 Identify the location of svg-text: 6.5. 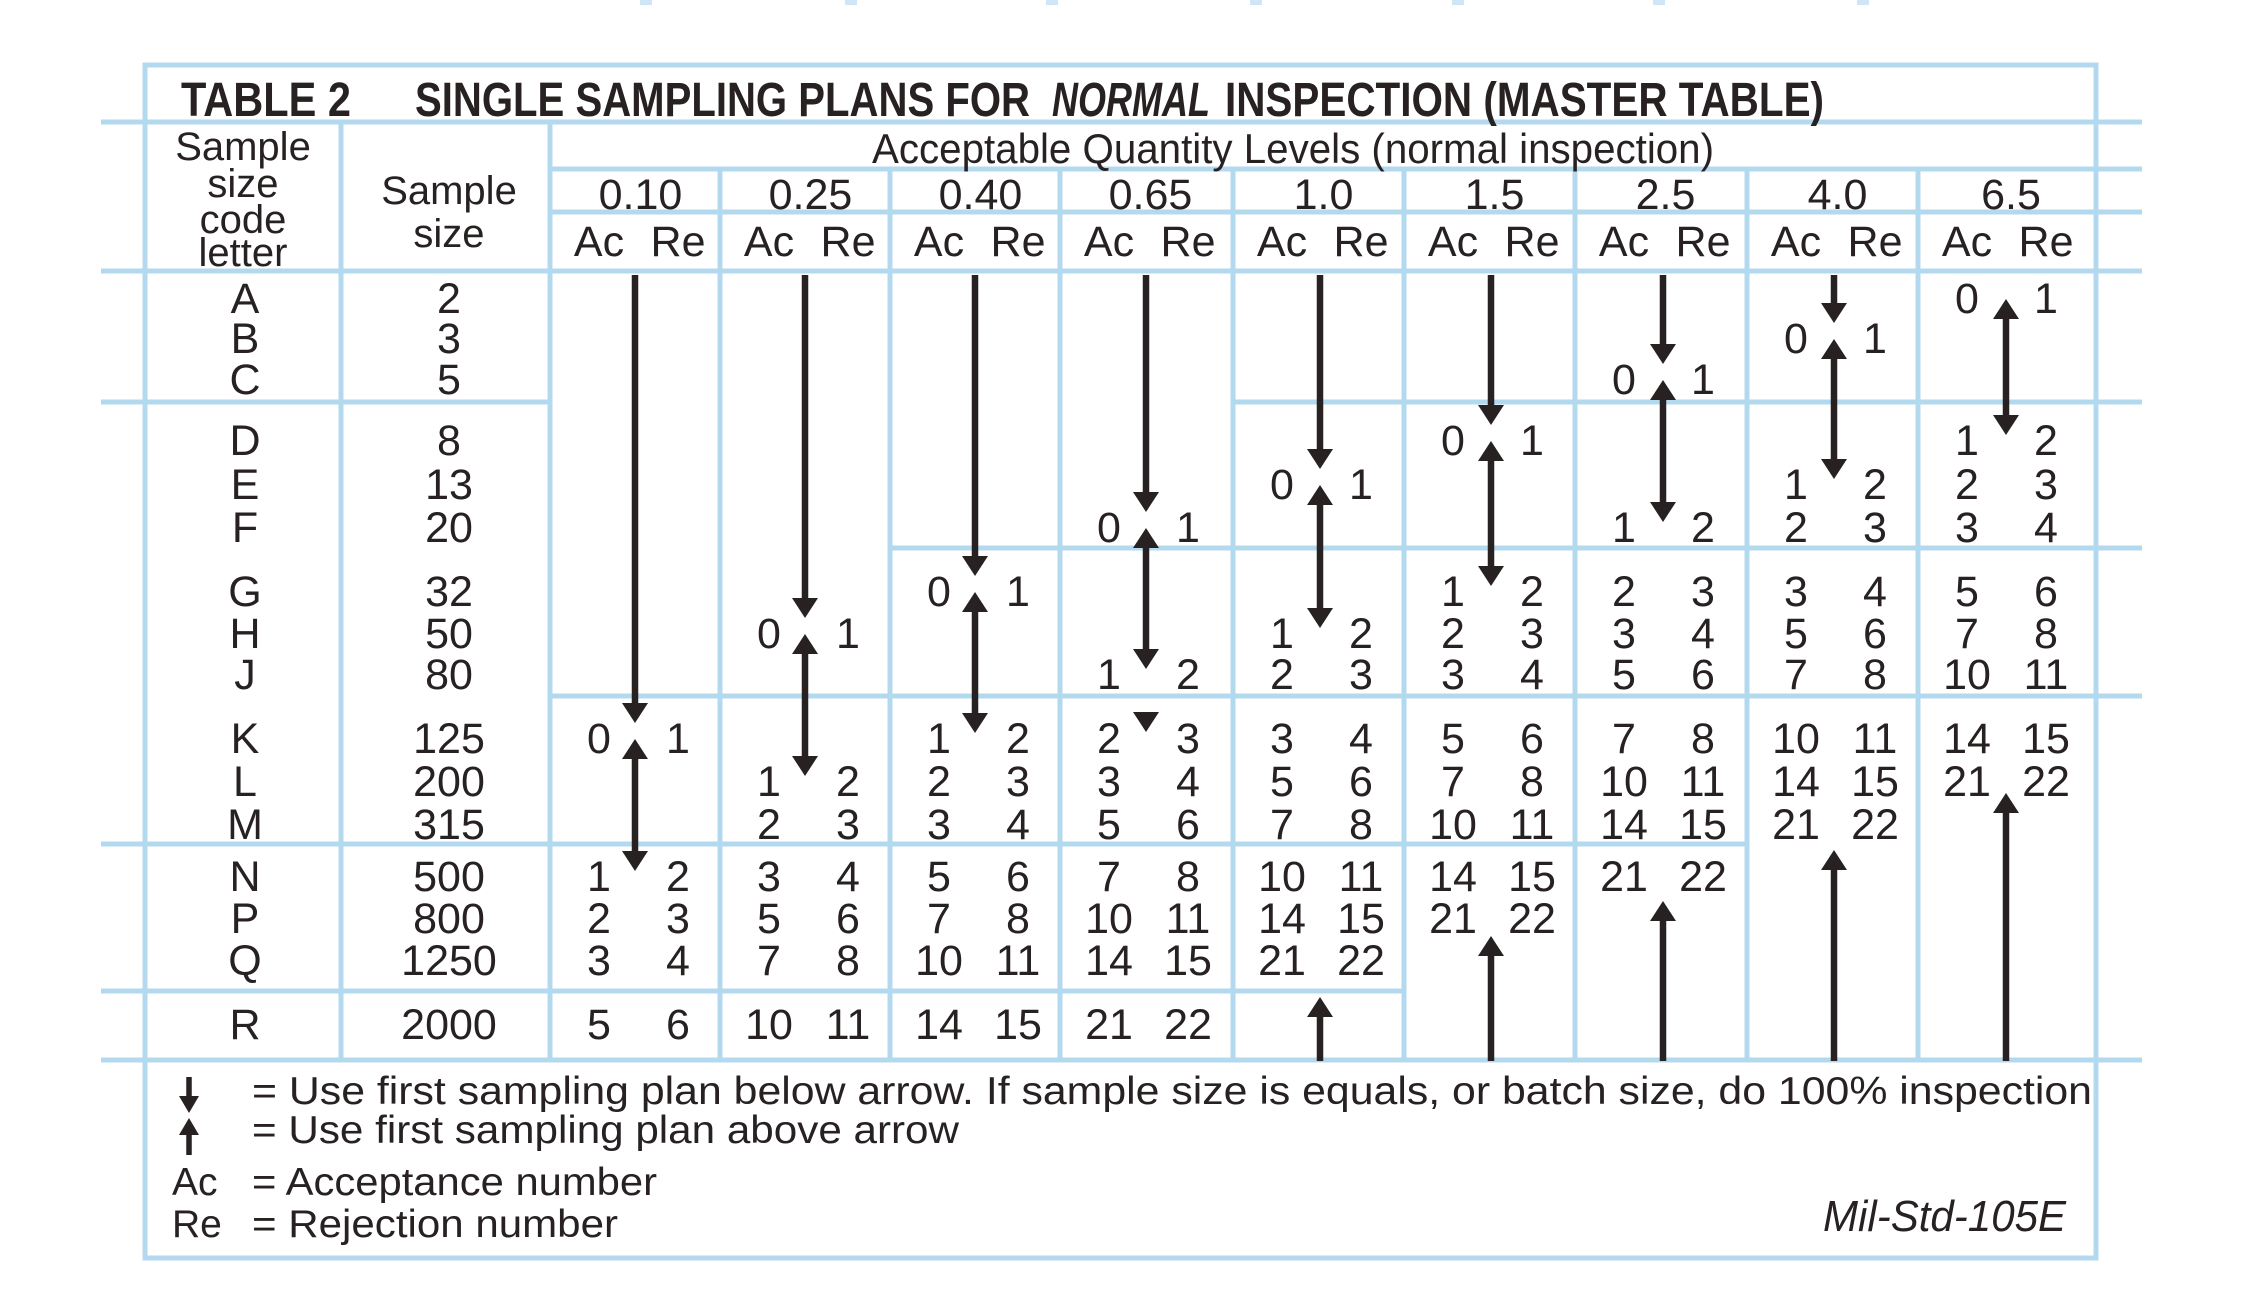
(2011, 195).